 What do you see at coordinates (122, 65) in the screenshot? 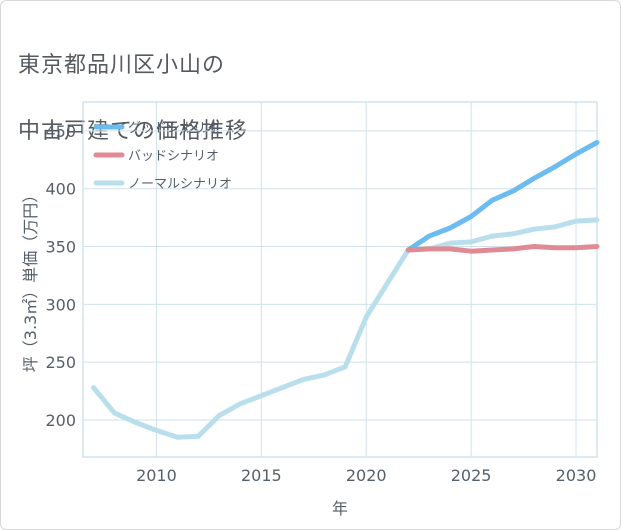
I see `chart-title-line-1: 東京都品川区小山の` at bounding box center [122, 65].